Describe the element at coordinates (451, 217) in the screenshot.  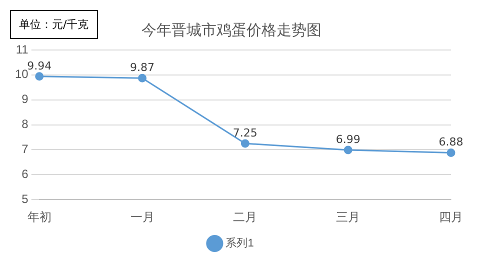
I see `x-tick-label: 四月` at that location.